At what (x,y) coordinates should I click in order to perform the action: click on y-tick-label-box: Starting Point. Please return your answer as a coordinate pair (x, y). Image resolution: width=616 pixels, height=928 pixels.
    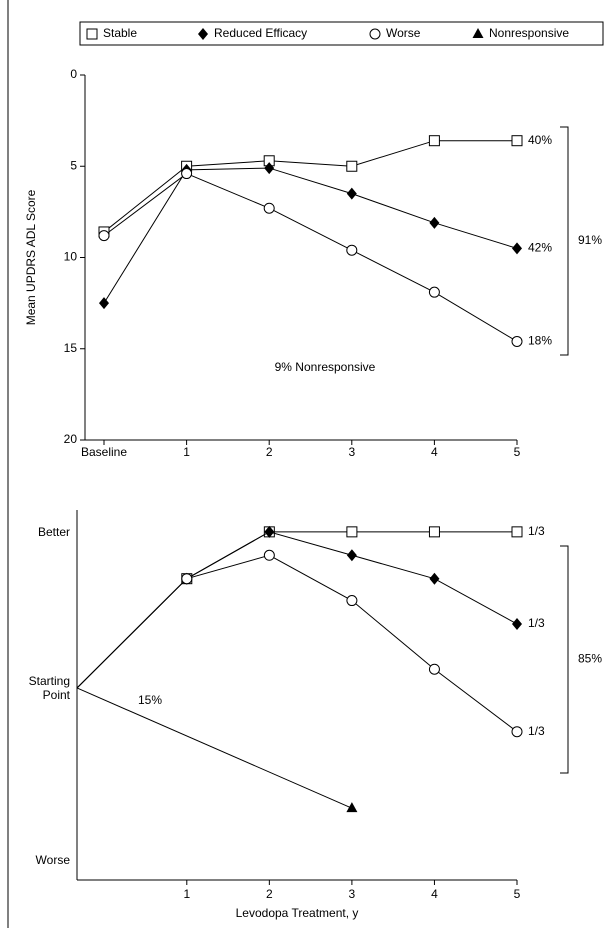
    Looking at the image, I should click on (49, 687).